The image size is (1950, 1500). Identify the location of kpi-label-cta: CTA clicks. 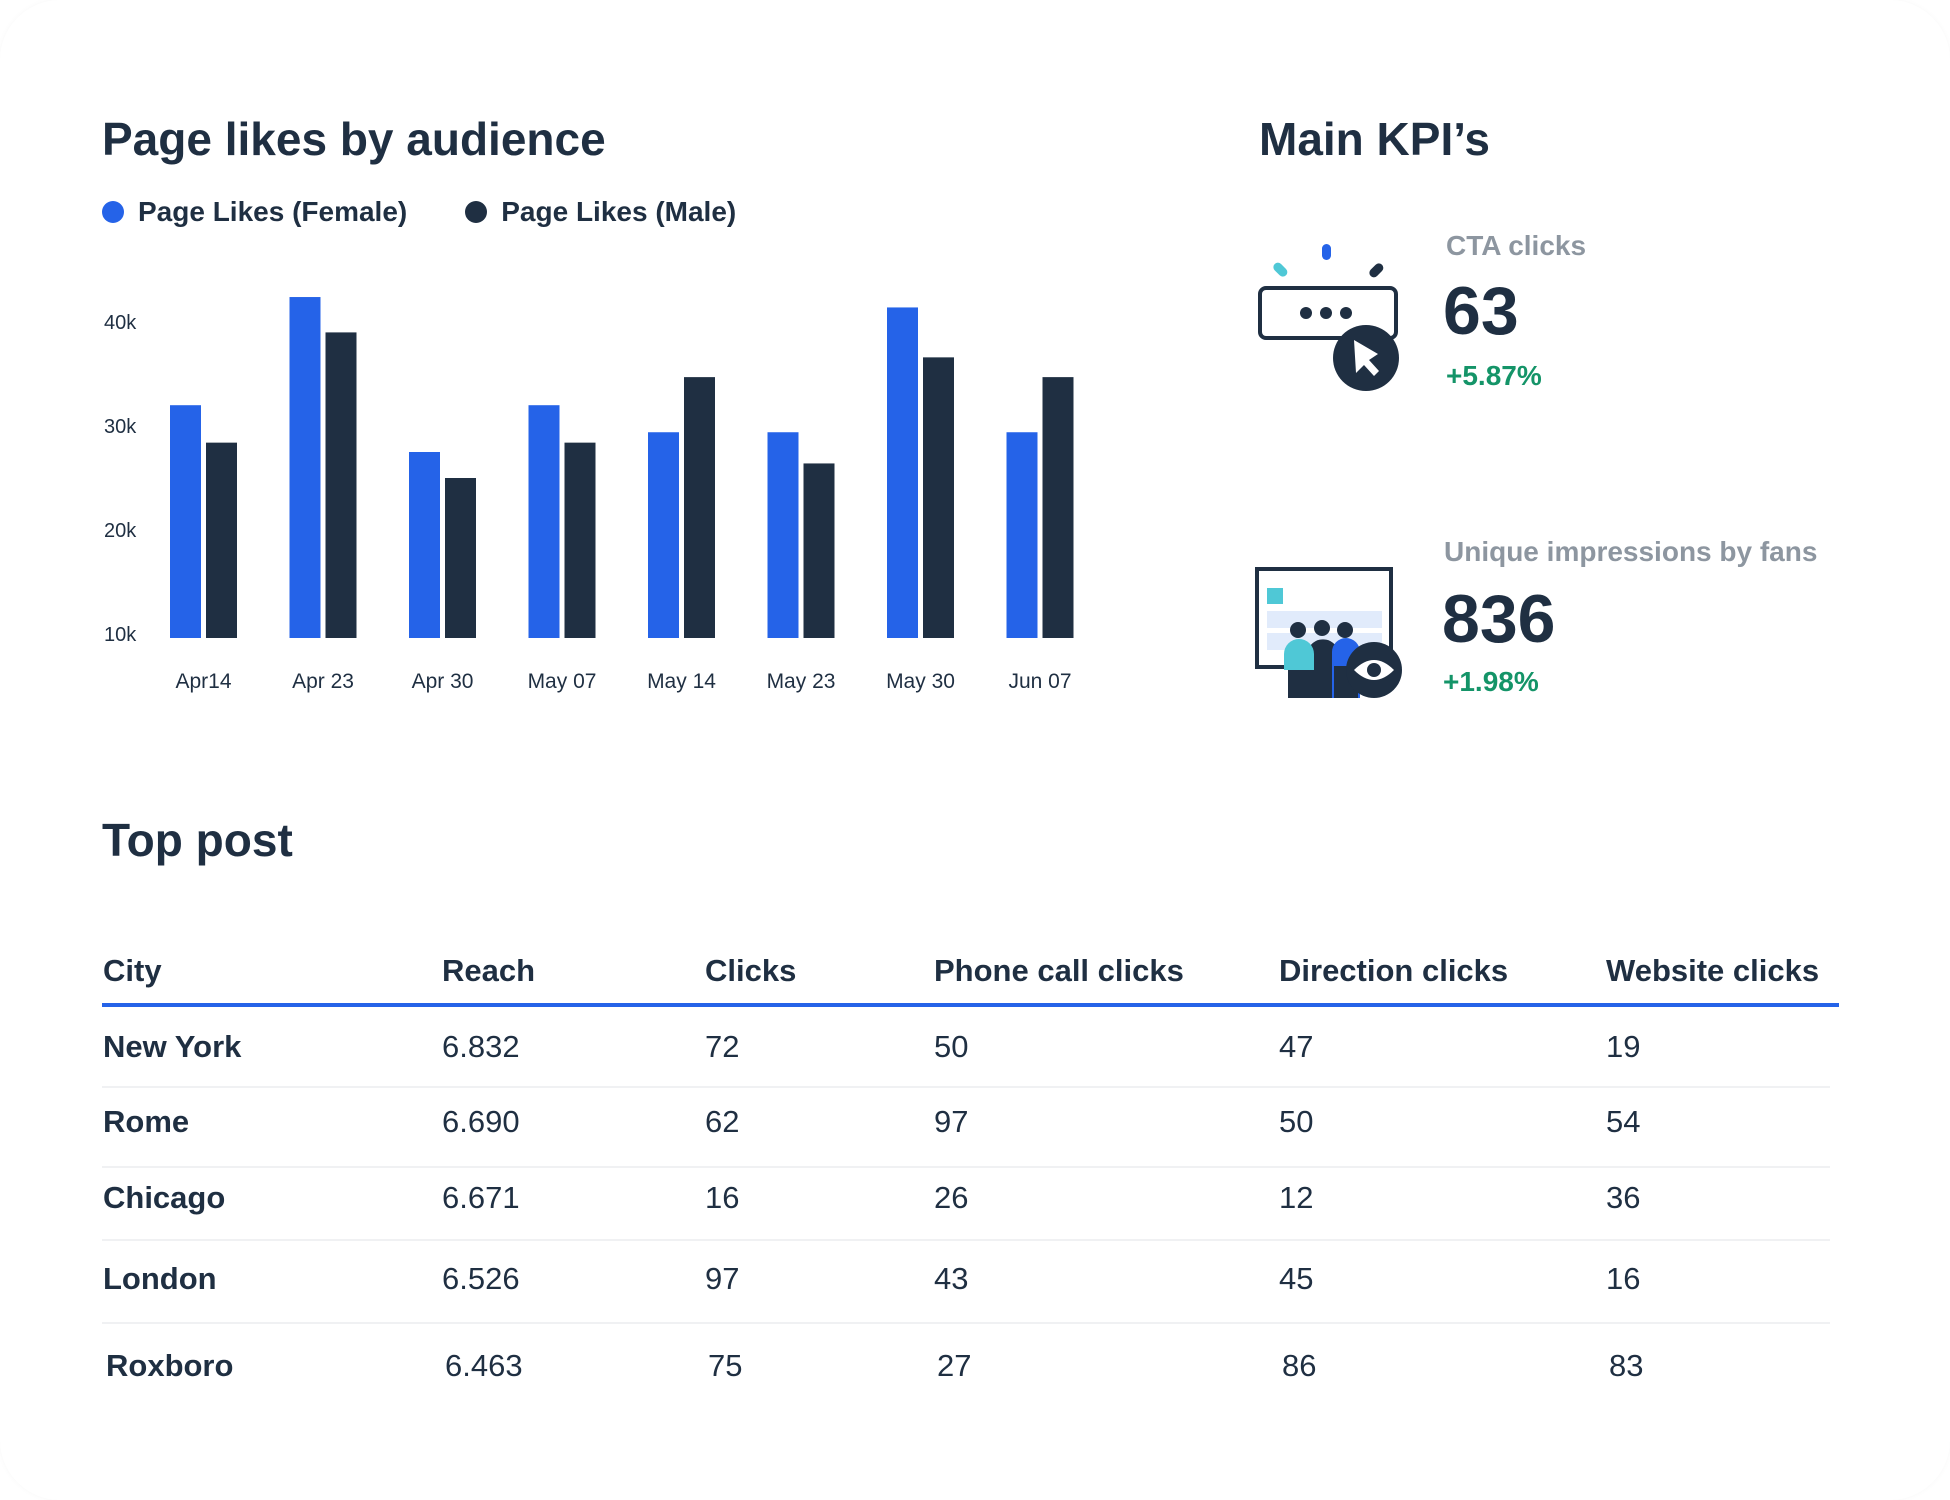
(1516, 245).